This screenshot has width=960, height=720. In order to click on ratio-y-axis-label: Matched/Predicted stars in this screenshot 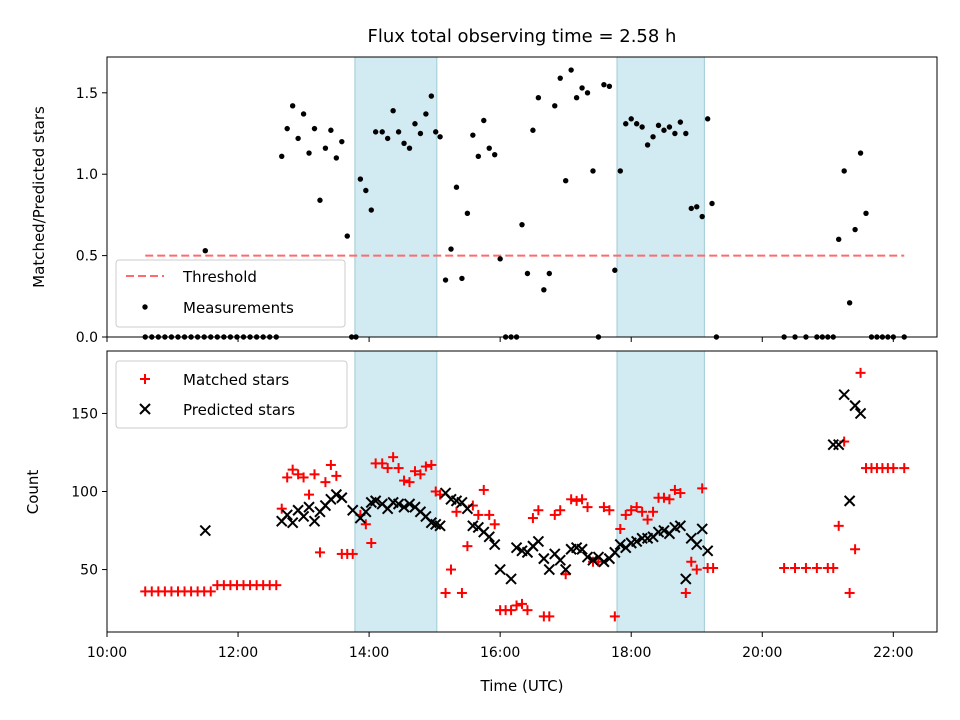, I will do `click(39, 197)`.